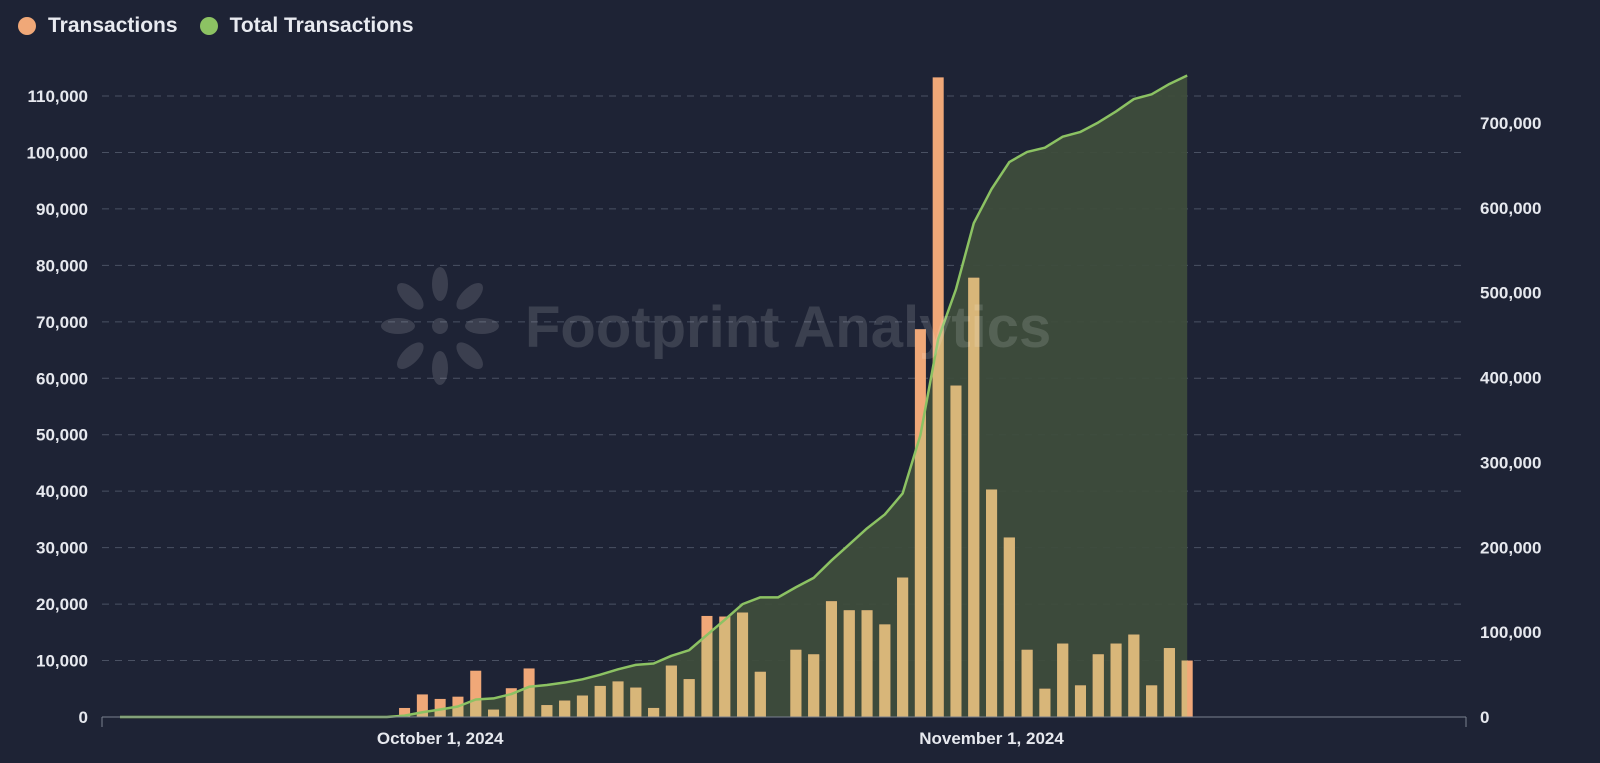  I want to click on y-left-tick-label: 70,000, so click(62, 322).